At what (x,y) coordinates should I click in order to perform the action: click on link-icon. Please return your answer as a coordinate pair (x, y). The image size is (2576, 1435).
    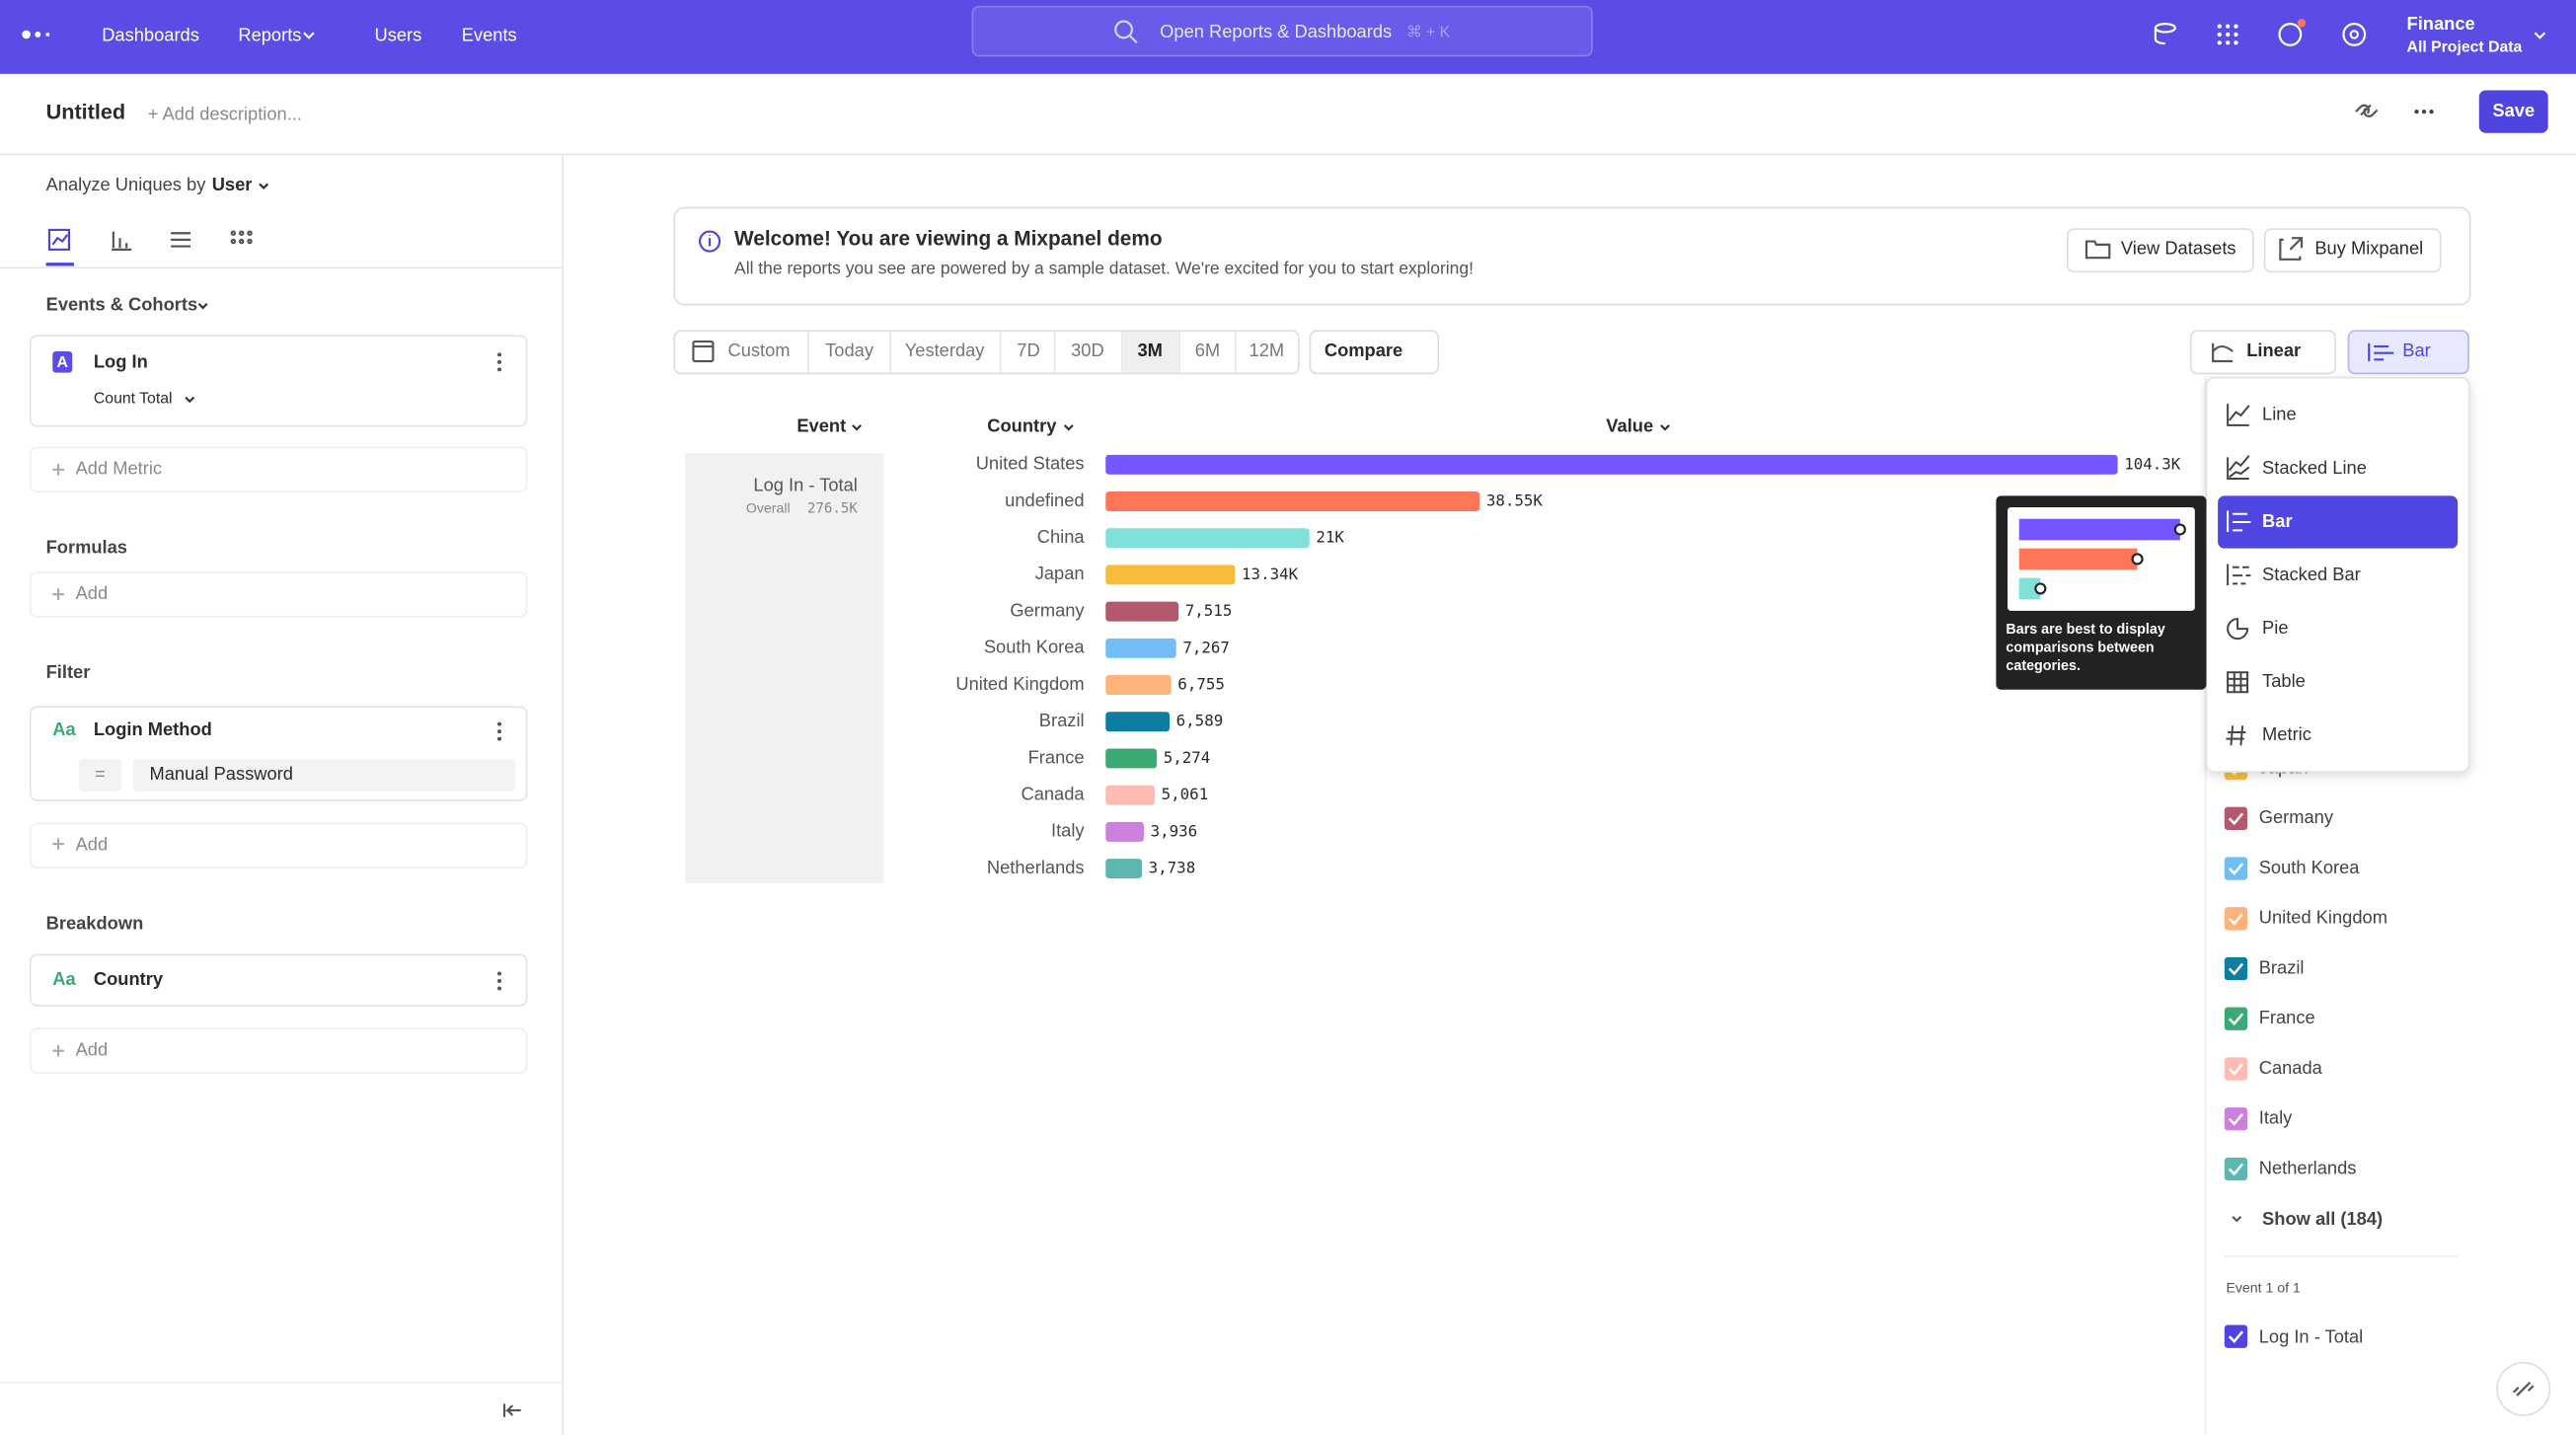
    Looking at the image, I should click on (2524, 1389).